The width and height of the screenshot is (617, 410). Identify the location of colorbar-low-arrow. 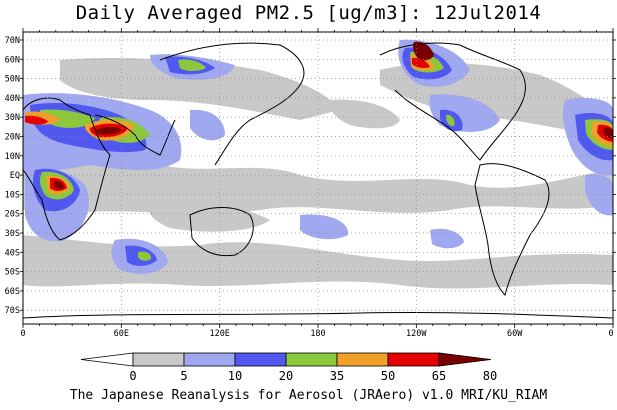
(107, 359).